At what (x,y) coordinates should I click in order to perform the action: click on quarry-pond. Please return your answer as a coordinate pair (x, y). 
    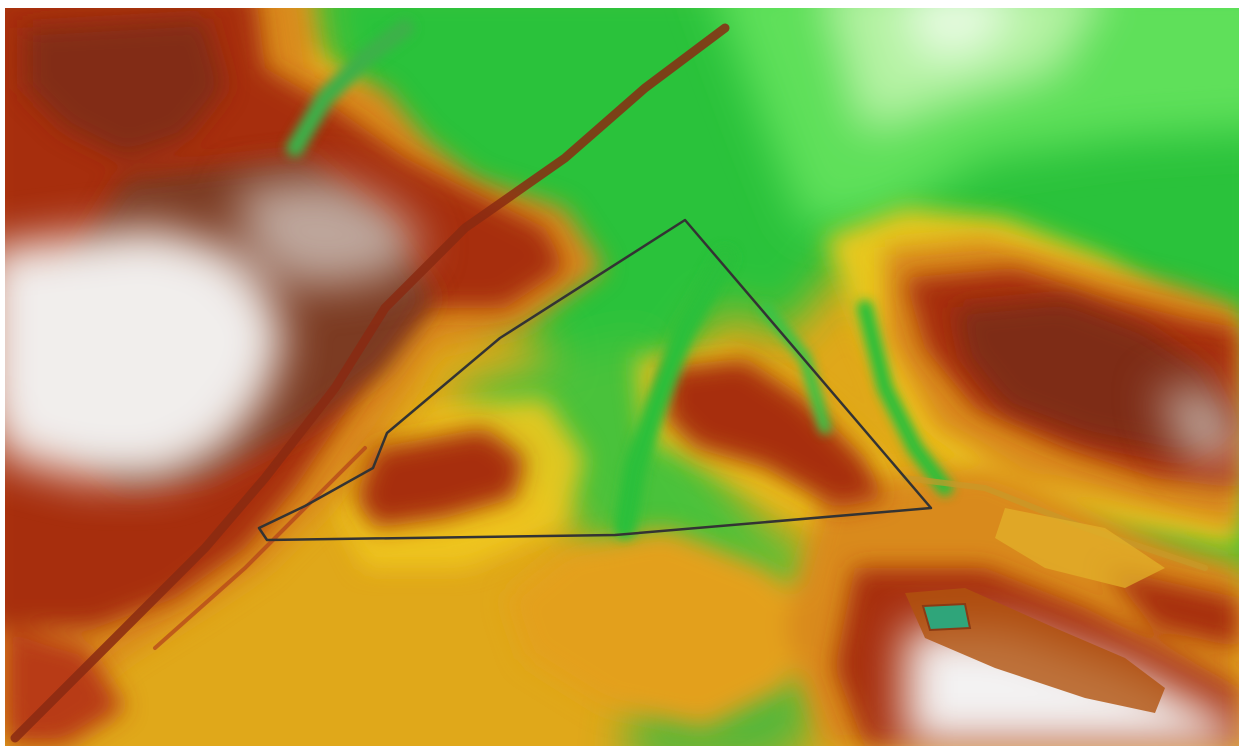
    Looking at the image, I should click on (946, 617).